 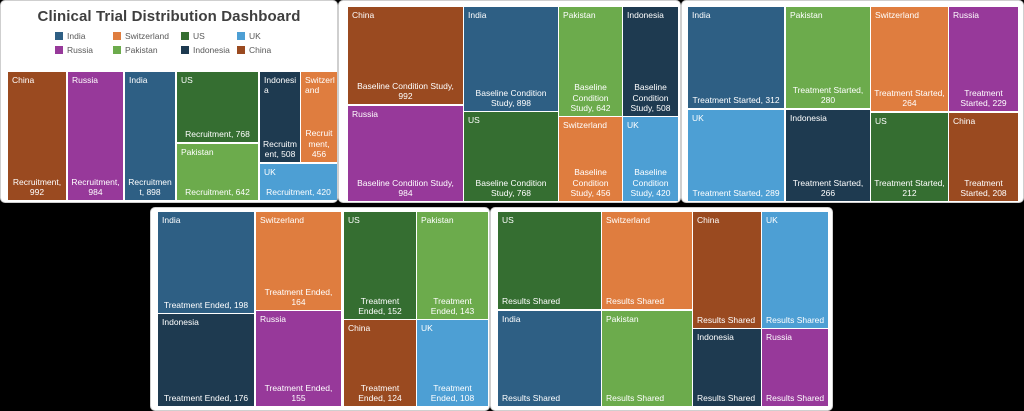 I want to click on treemap-cell-china: China Treatment Ended, 124, so click(x=380, y=363).